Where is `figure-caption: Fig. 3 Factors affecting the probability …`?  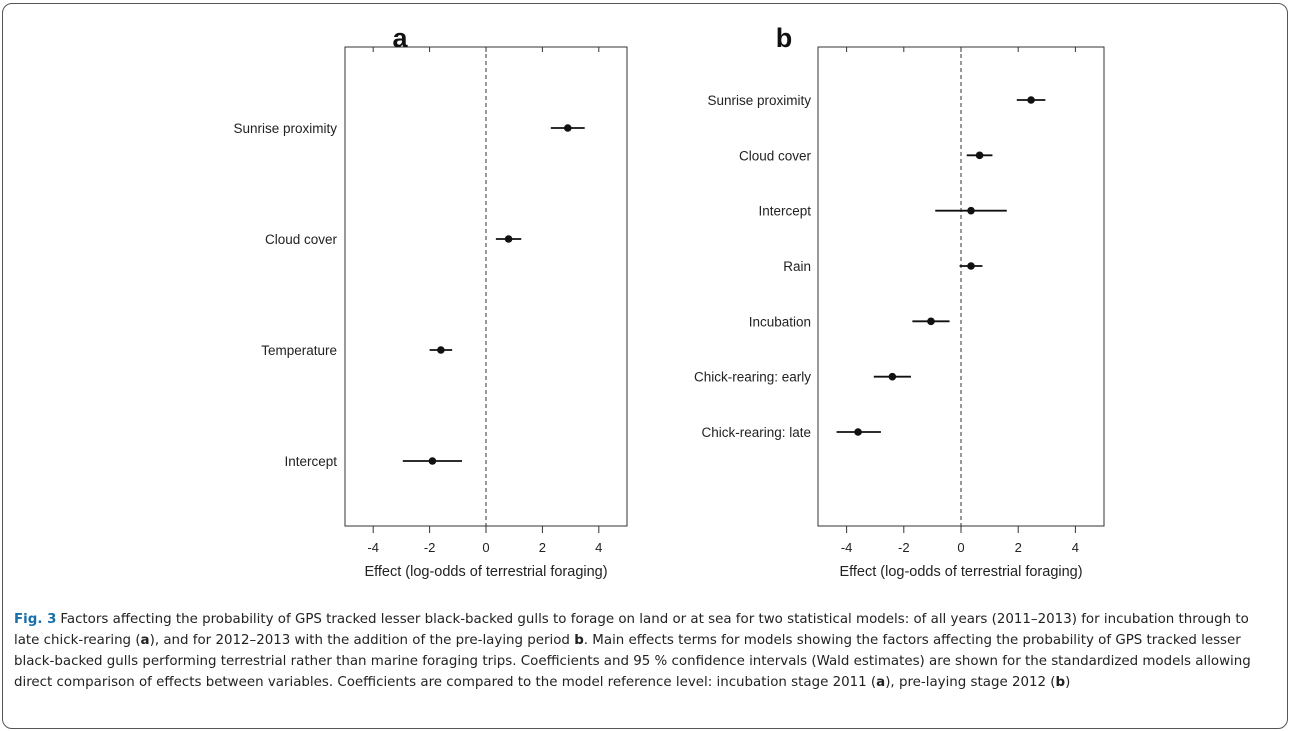
figure-caption: Fig. 3 Factors affecting the probability … is located at coordinates (645, 651).